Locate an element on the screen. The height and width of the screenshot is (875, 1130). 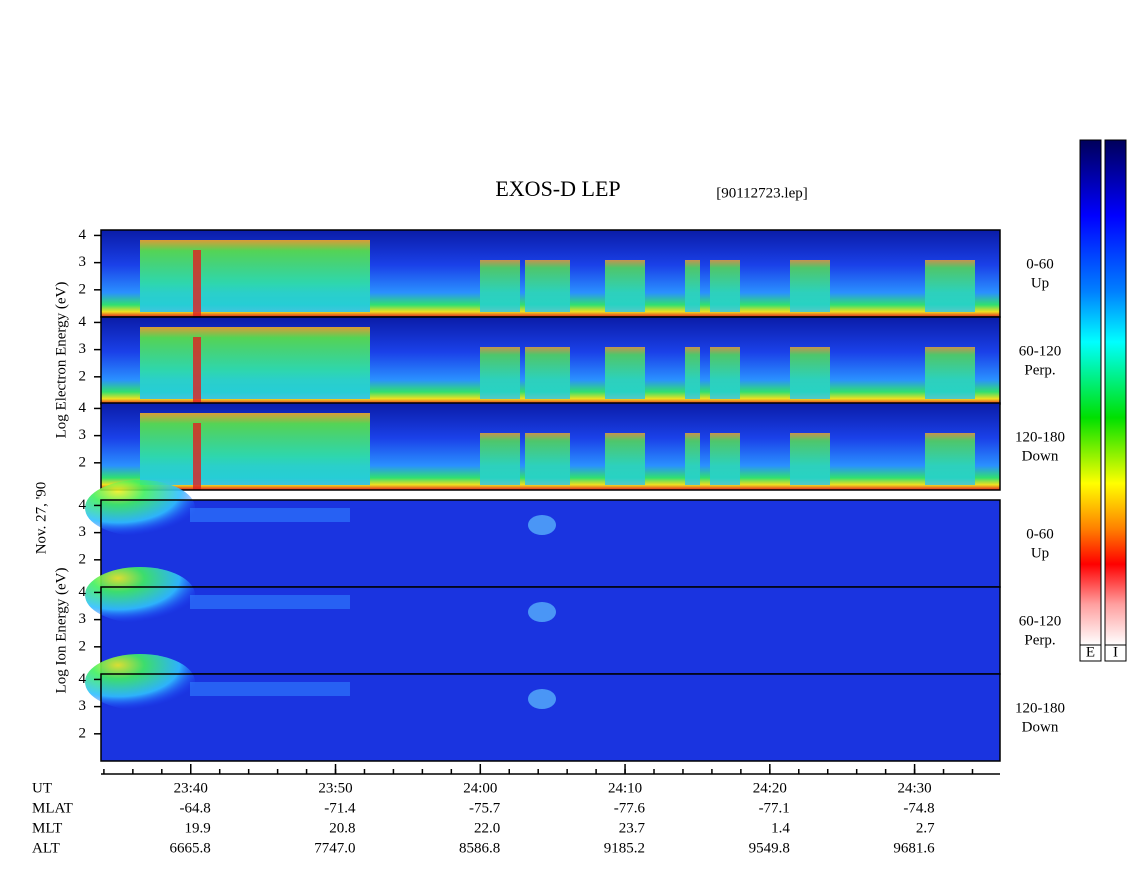
x-tick-label: 24:00 is located at coordinates (480, 788).